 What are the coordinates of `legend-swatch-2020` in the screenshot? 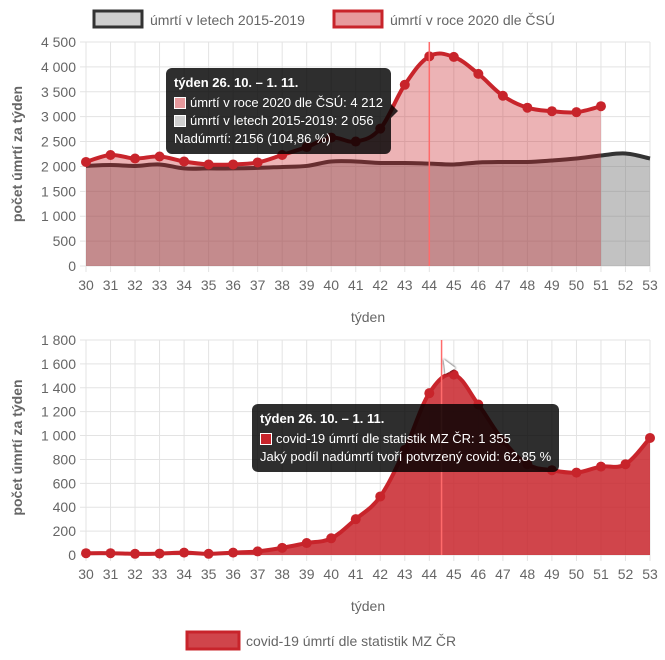 It's located at (358, 19).